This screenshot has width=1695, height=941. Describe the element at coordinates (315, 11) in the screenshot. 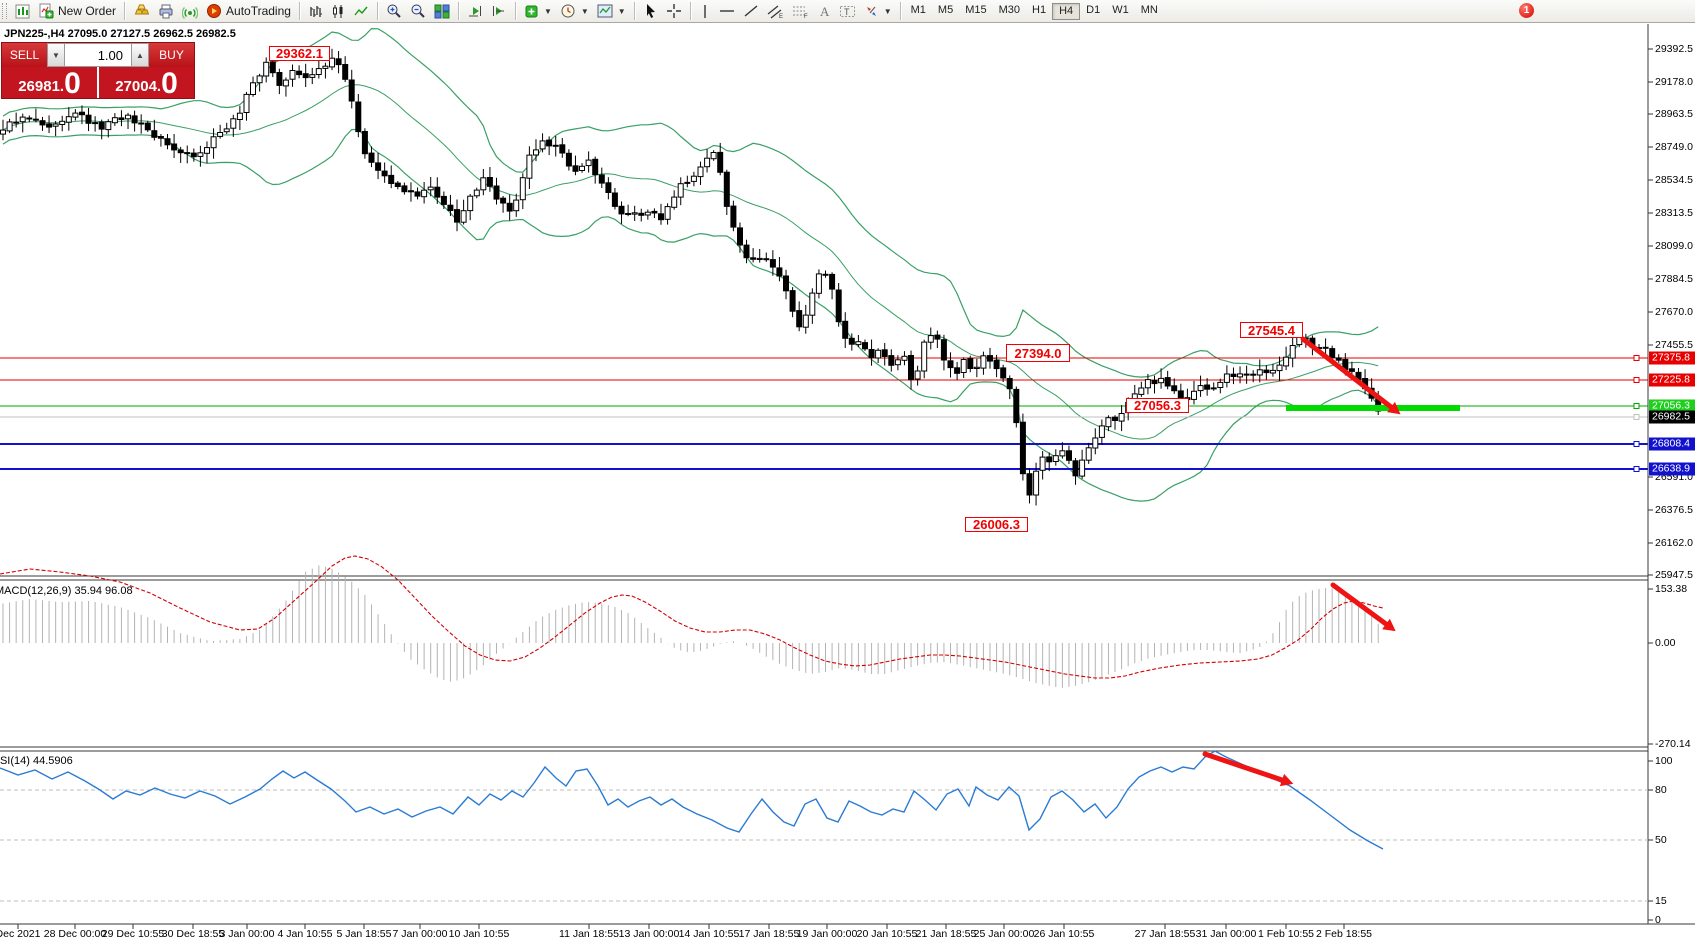

I see `bar-chart-mode-icon` at that location.